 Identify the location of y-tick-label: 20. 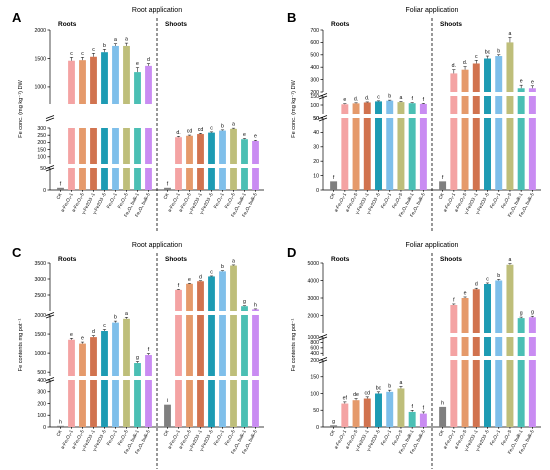
(316, 162).